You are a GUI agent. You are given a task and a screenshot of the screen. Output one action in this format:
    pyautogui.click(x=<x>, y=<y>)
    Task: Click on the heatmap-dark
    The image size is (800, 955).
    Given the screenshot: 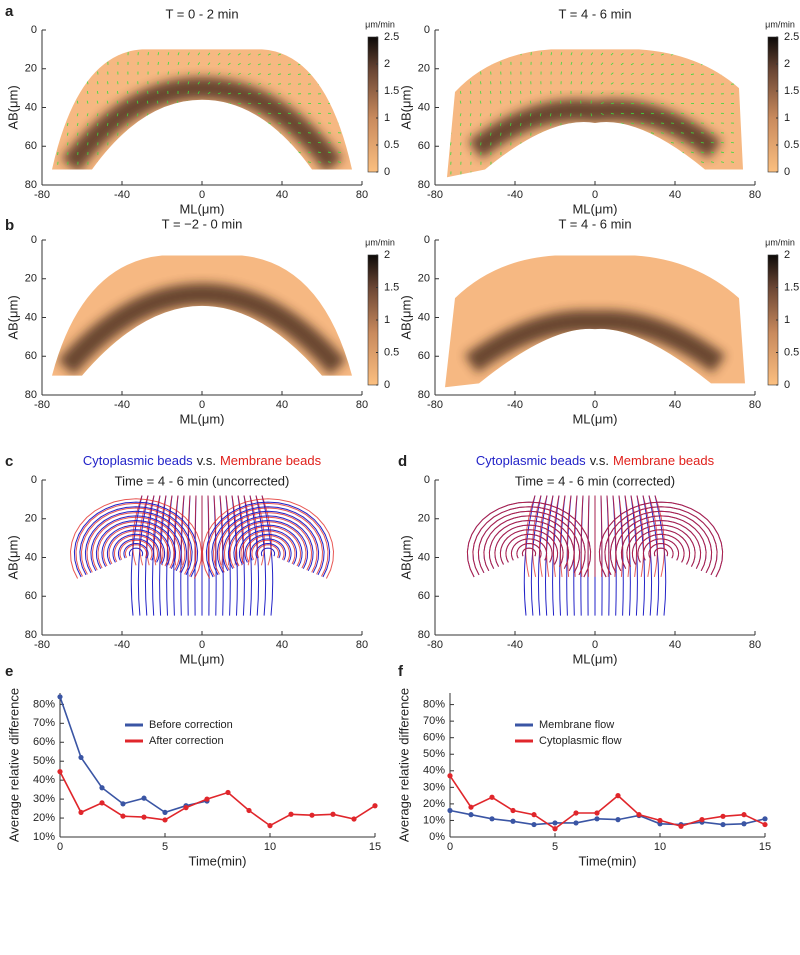 What is the action you would take?
    pyautogui.click(x=595, y=129)
    